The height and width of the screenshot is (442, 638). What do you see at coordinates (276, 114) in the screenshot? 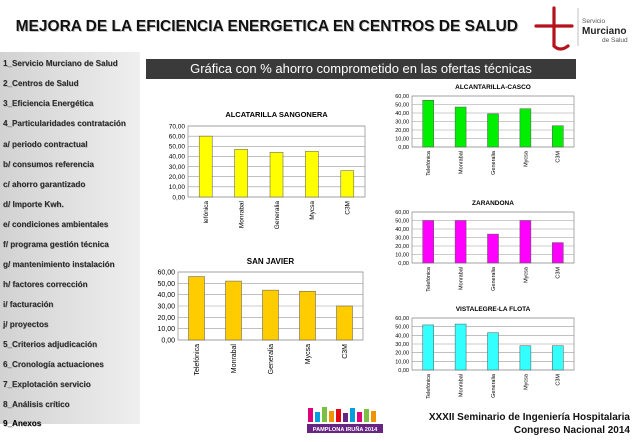
I see `chart-title: ALCATARILLA SANGONERA` at bounding box center [276, 114].